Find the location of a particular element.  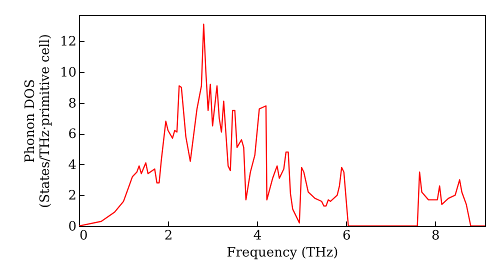

x-axis-title: Frequency (THz) is located at coordinates (282, 253).